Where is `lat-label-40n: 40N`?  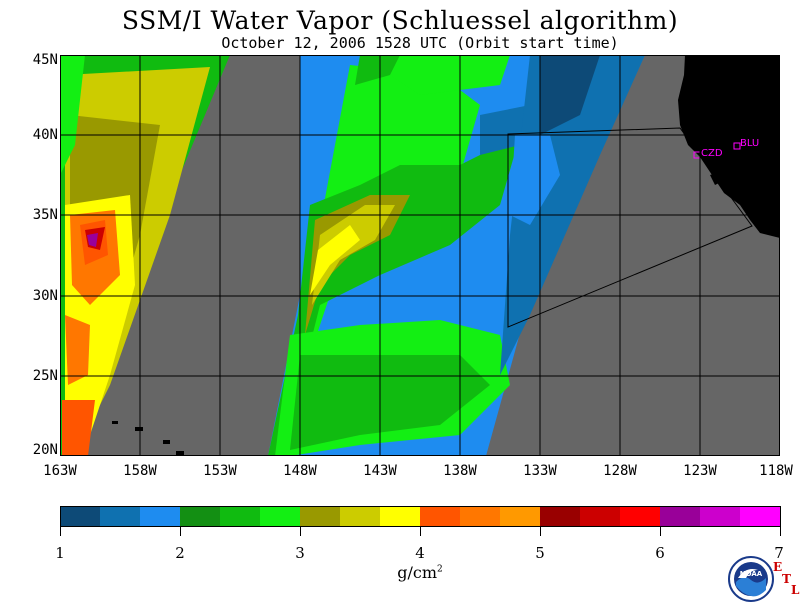
lat-label-40n: 40N is located at coordinates (45, 135).